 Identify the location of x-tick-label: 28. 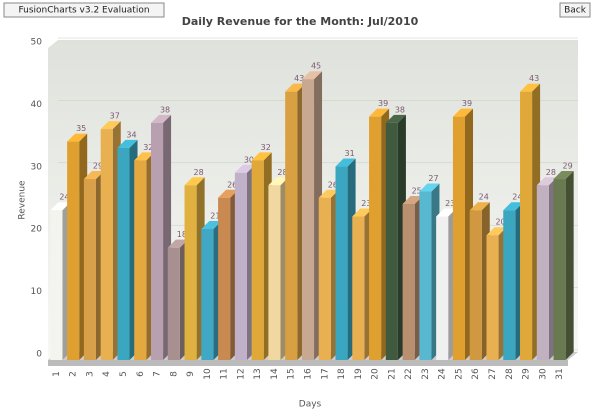
(510, 374).